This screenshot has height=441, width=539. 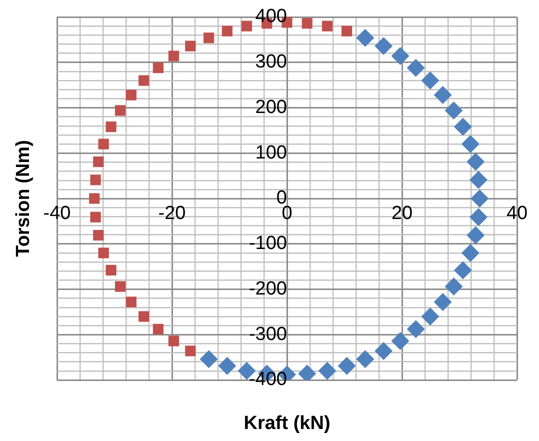 I want to click on y-tick-label: 100, so click(x=271, y=153).